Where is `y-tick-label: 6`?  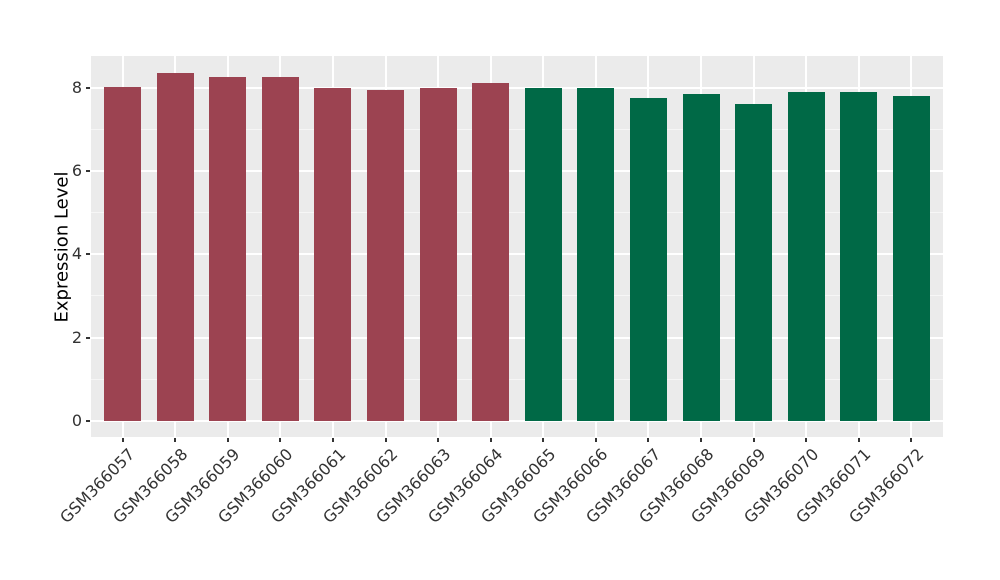
y-tick-label: 6 is located at coordinates (76, 171).